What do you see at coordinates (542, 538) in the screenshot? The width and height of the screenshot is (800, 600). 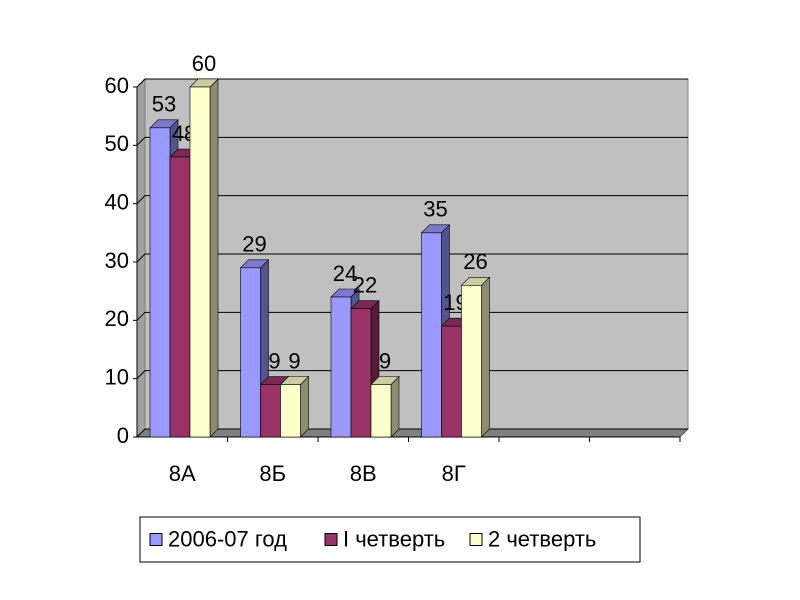 I see `legend-label: 2 четверть` at bounding box center [542, 538].